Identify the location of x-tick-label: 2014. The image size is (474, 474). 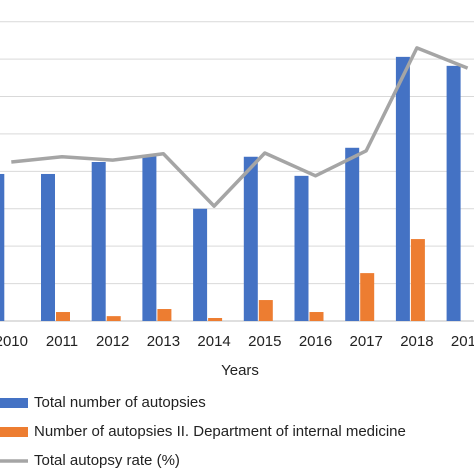
(213, 341).